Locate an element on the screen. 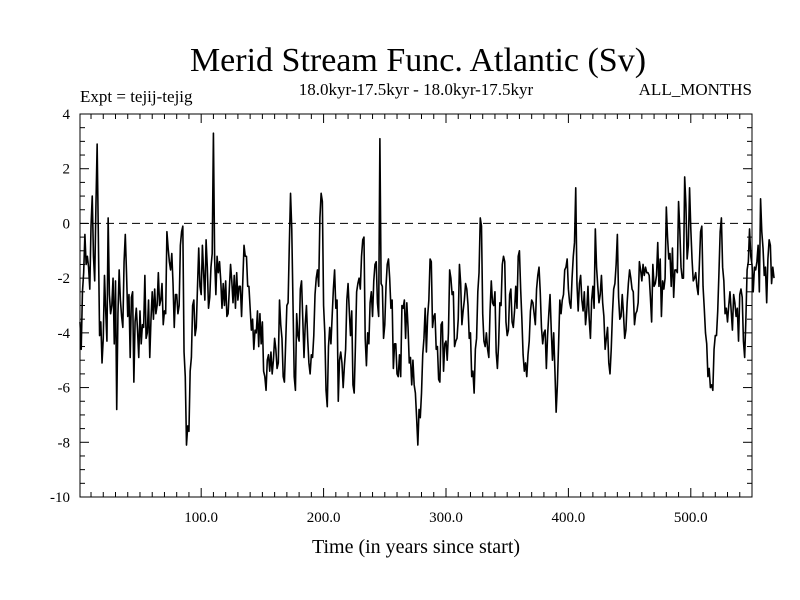  x-axis-title: Time (in years since start) is located at coordinates (416, 547).